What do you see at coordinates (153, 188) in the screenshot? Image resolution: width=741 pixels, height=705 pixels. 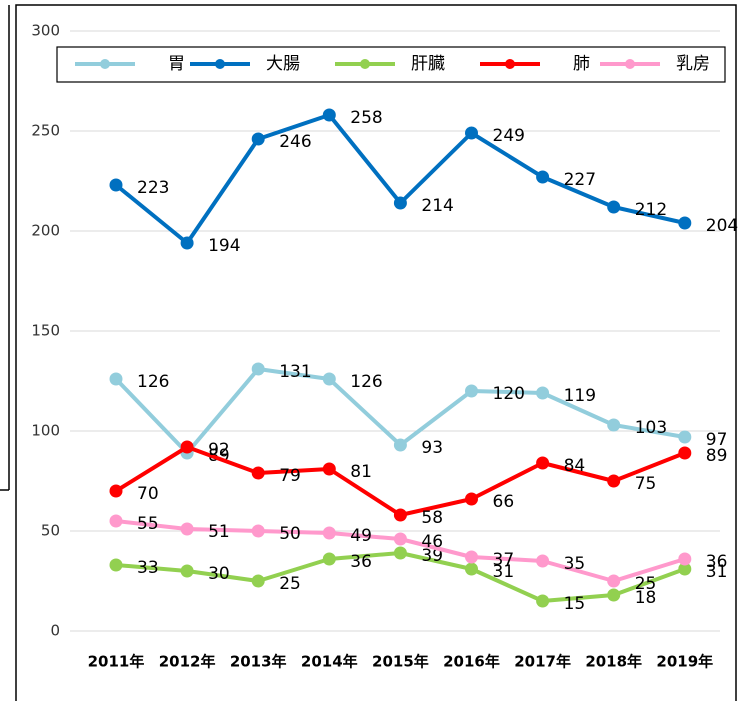 I see `data-label: 223` at bounding box center [153, 188].